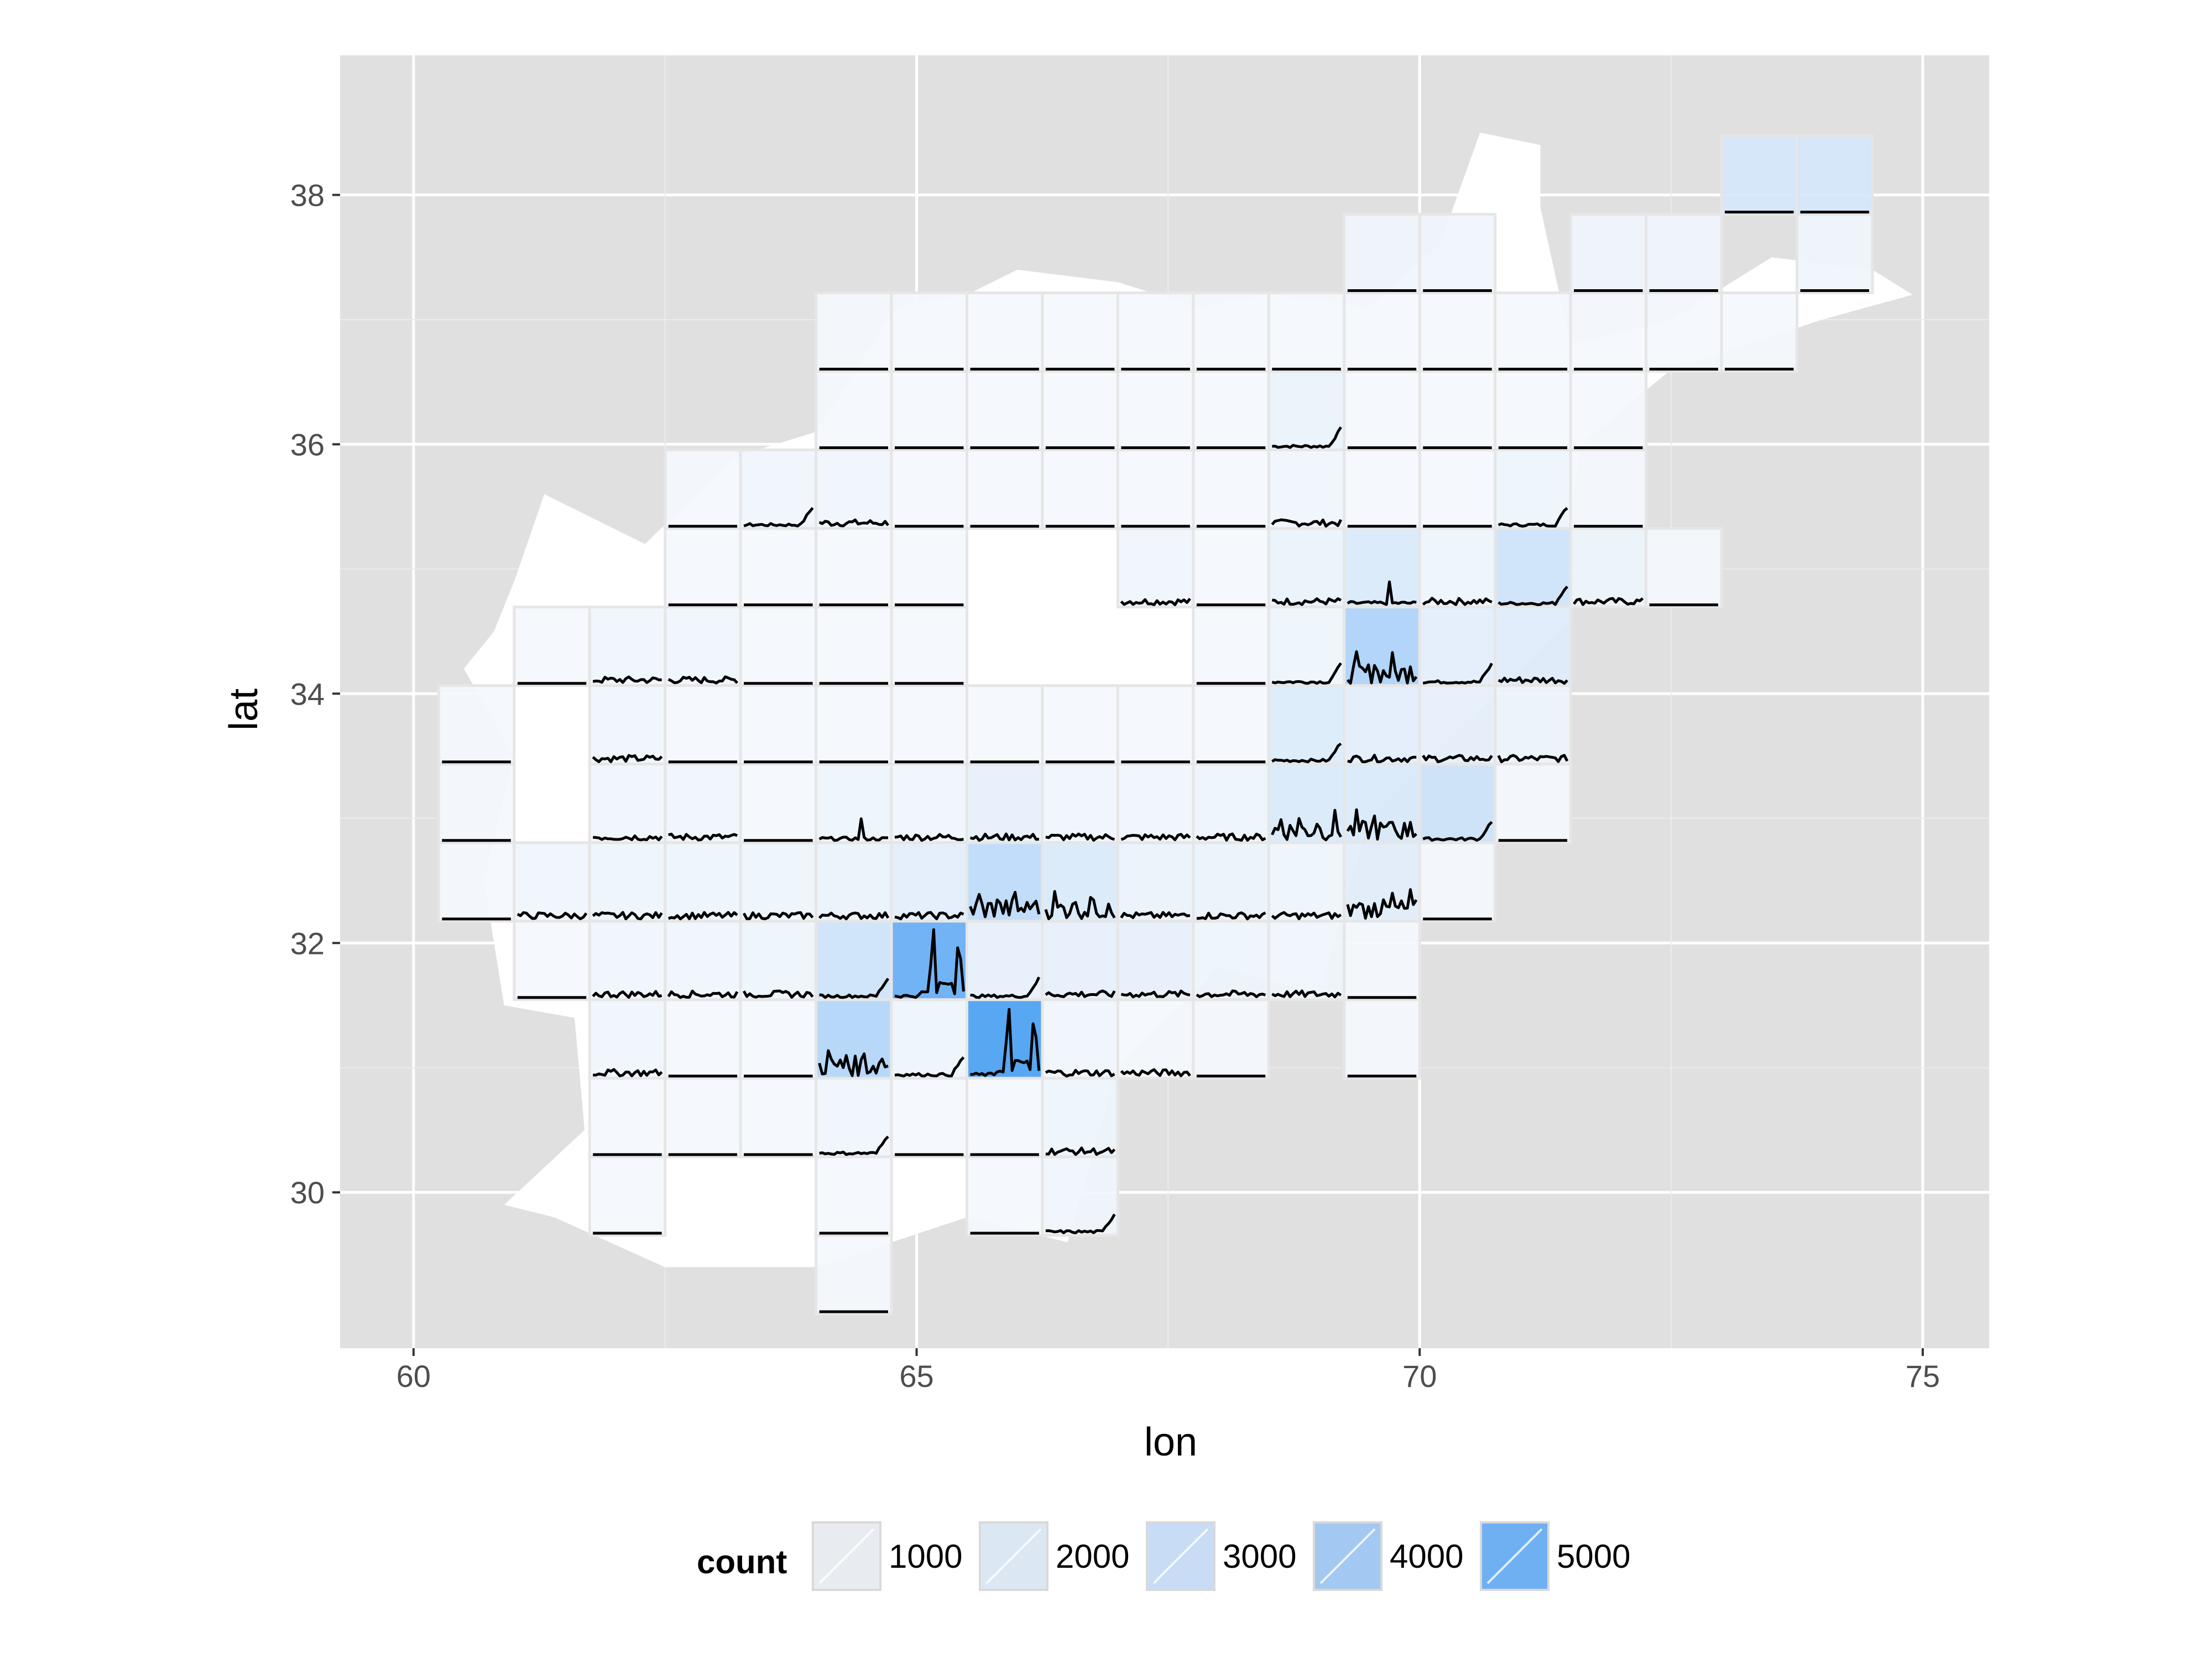 The image size is (2212, 1659). I want to click on x-axis-title: lon, so click(1171, 1442).